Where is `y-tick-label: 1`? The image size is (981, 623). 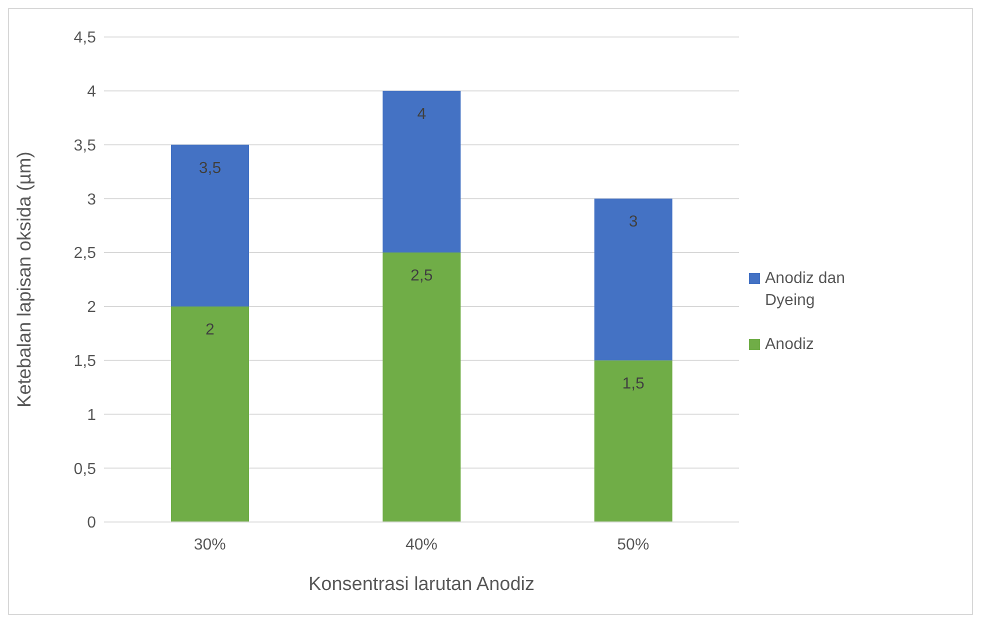
y-tick-label: 1 is located at coordinates (91, 415).